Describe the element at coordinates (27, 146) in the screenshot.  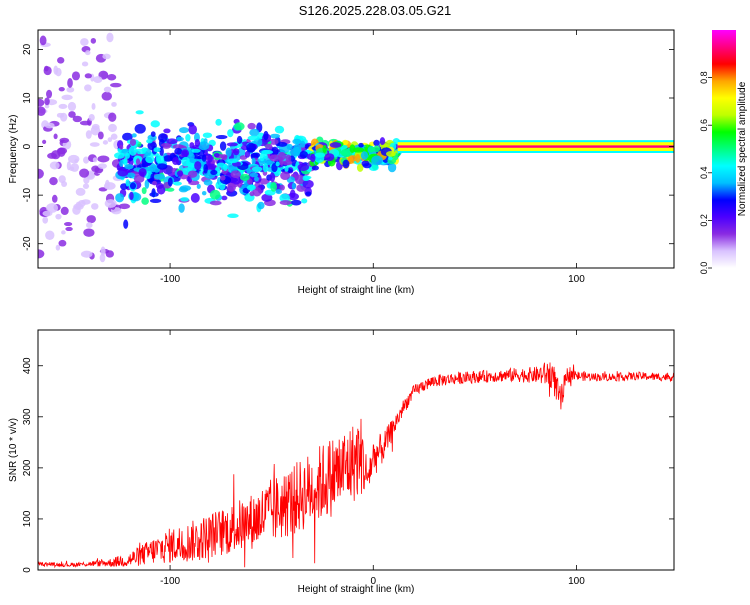
I see `spectrogram-ytick-label: 0` at that location.